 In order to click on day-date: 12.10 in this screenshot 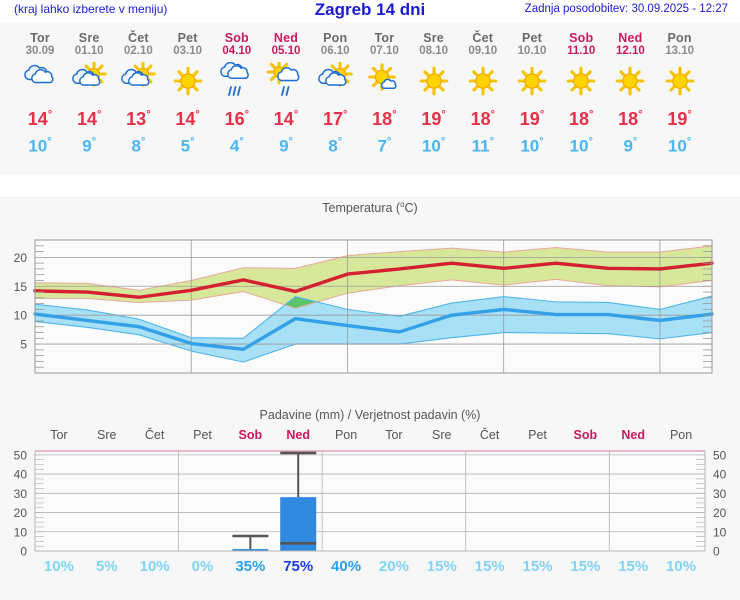, I will do `click(630, 51)`.